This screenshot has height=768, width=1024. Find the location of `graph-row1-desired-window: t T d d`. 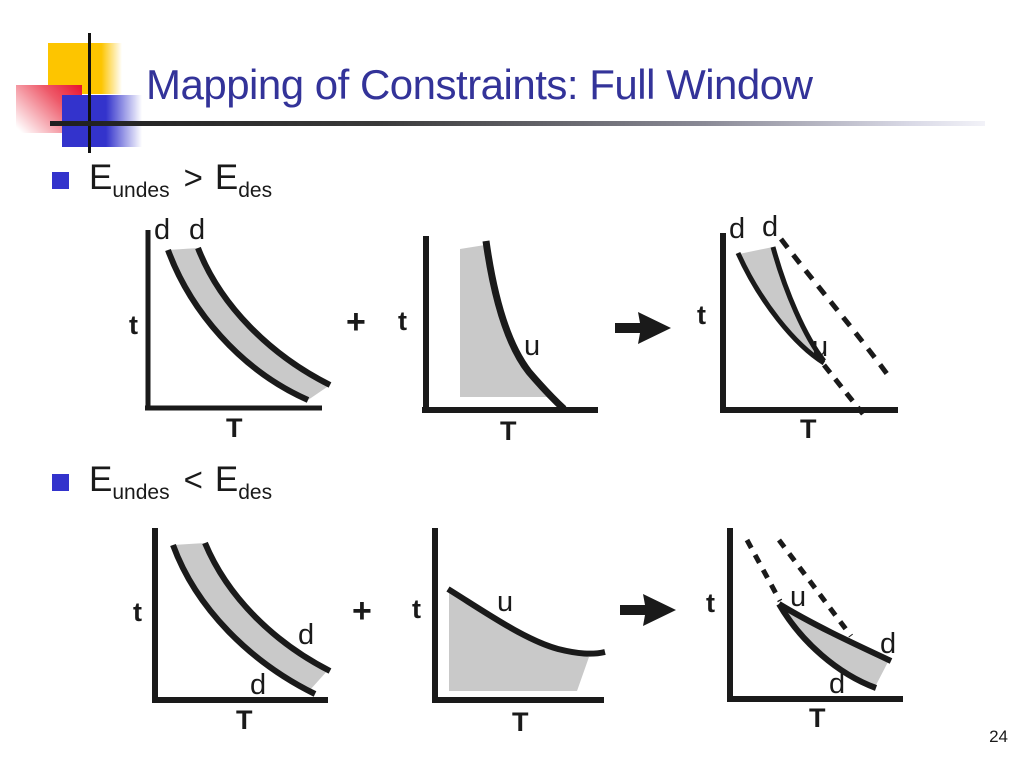

graph-row1-desired-window: t T d d is located at coordinates (230, 328).